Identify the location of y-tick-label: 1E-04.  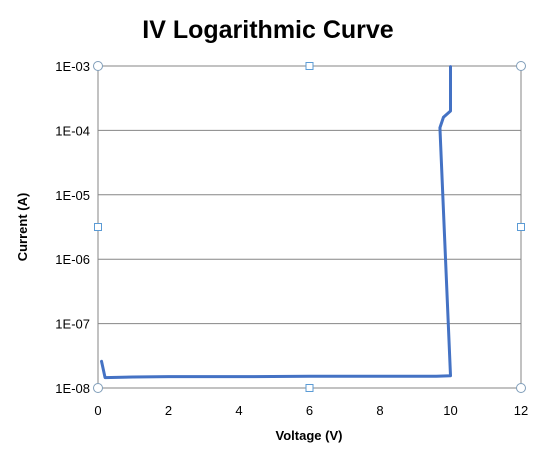
(72, 130).